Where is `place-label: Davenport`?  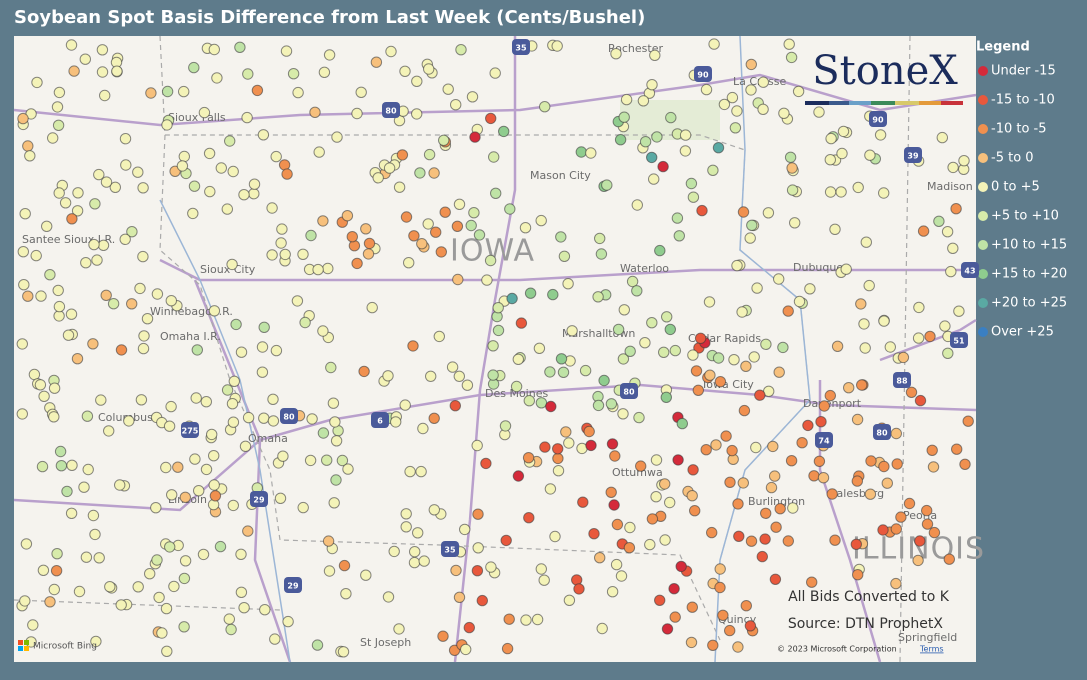 place-label: Davenport is located at coordinates (832, 403).